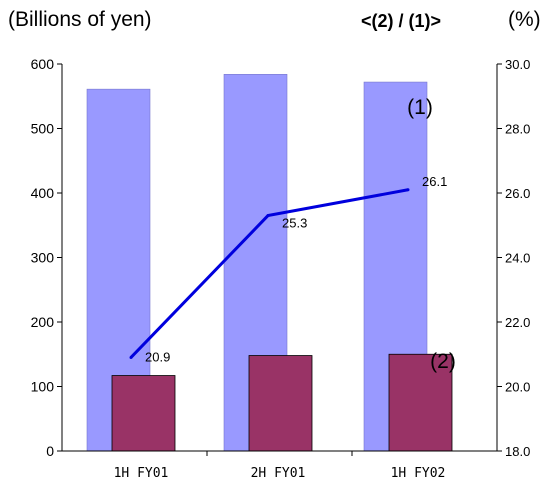 This screenshot has height=487, width=551. Describe the element at coordinates (517, 193) in the screenshot. I see `right-tick-label: 26.0` at that location.